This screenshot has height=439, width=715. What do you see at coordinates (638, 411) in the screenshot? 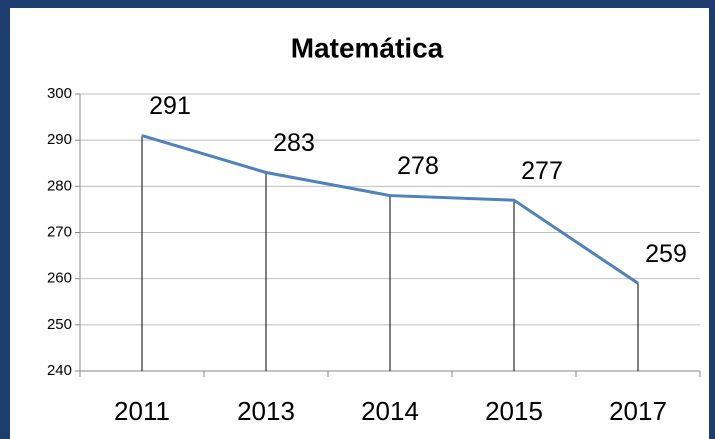
I see `x-tick-label: 2017` at bounding box center [638, 411].